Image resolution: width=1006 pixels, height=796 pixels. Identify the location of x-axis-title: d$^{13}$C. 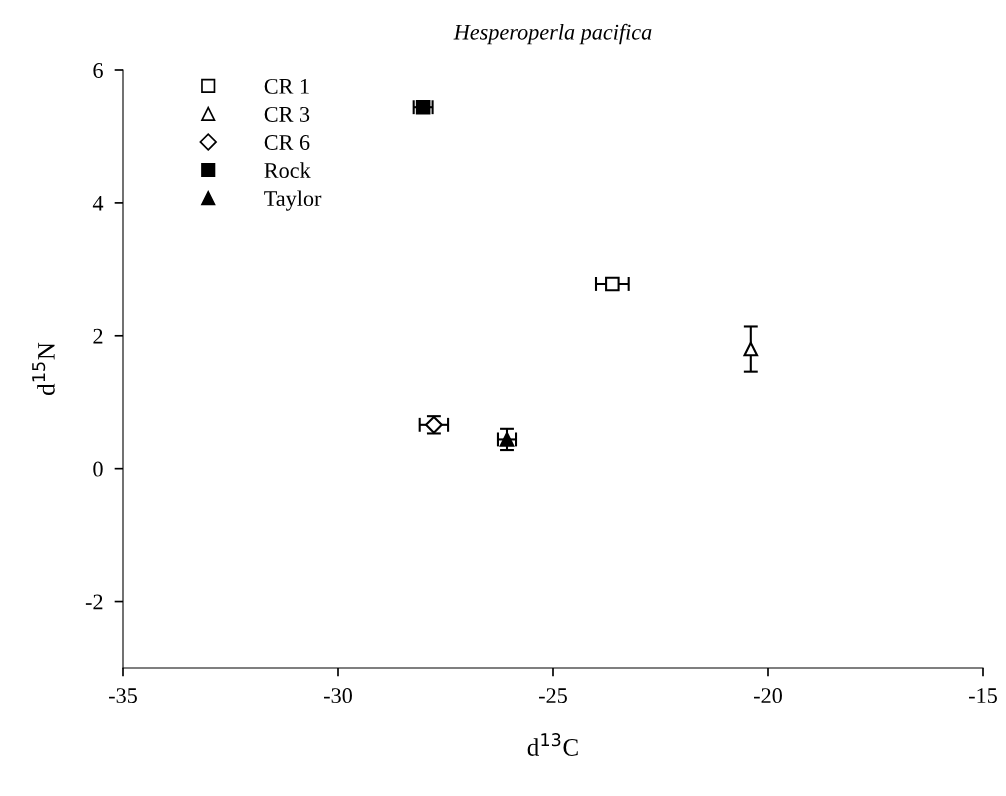
(552, 744).